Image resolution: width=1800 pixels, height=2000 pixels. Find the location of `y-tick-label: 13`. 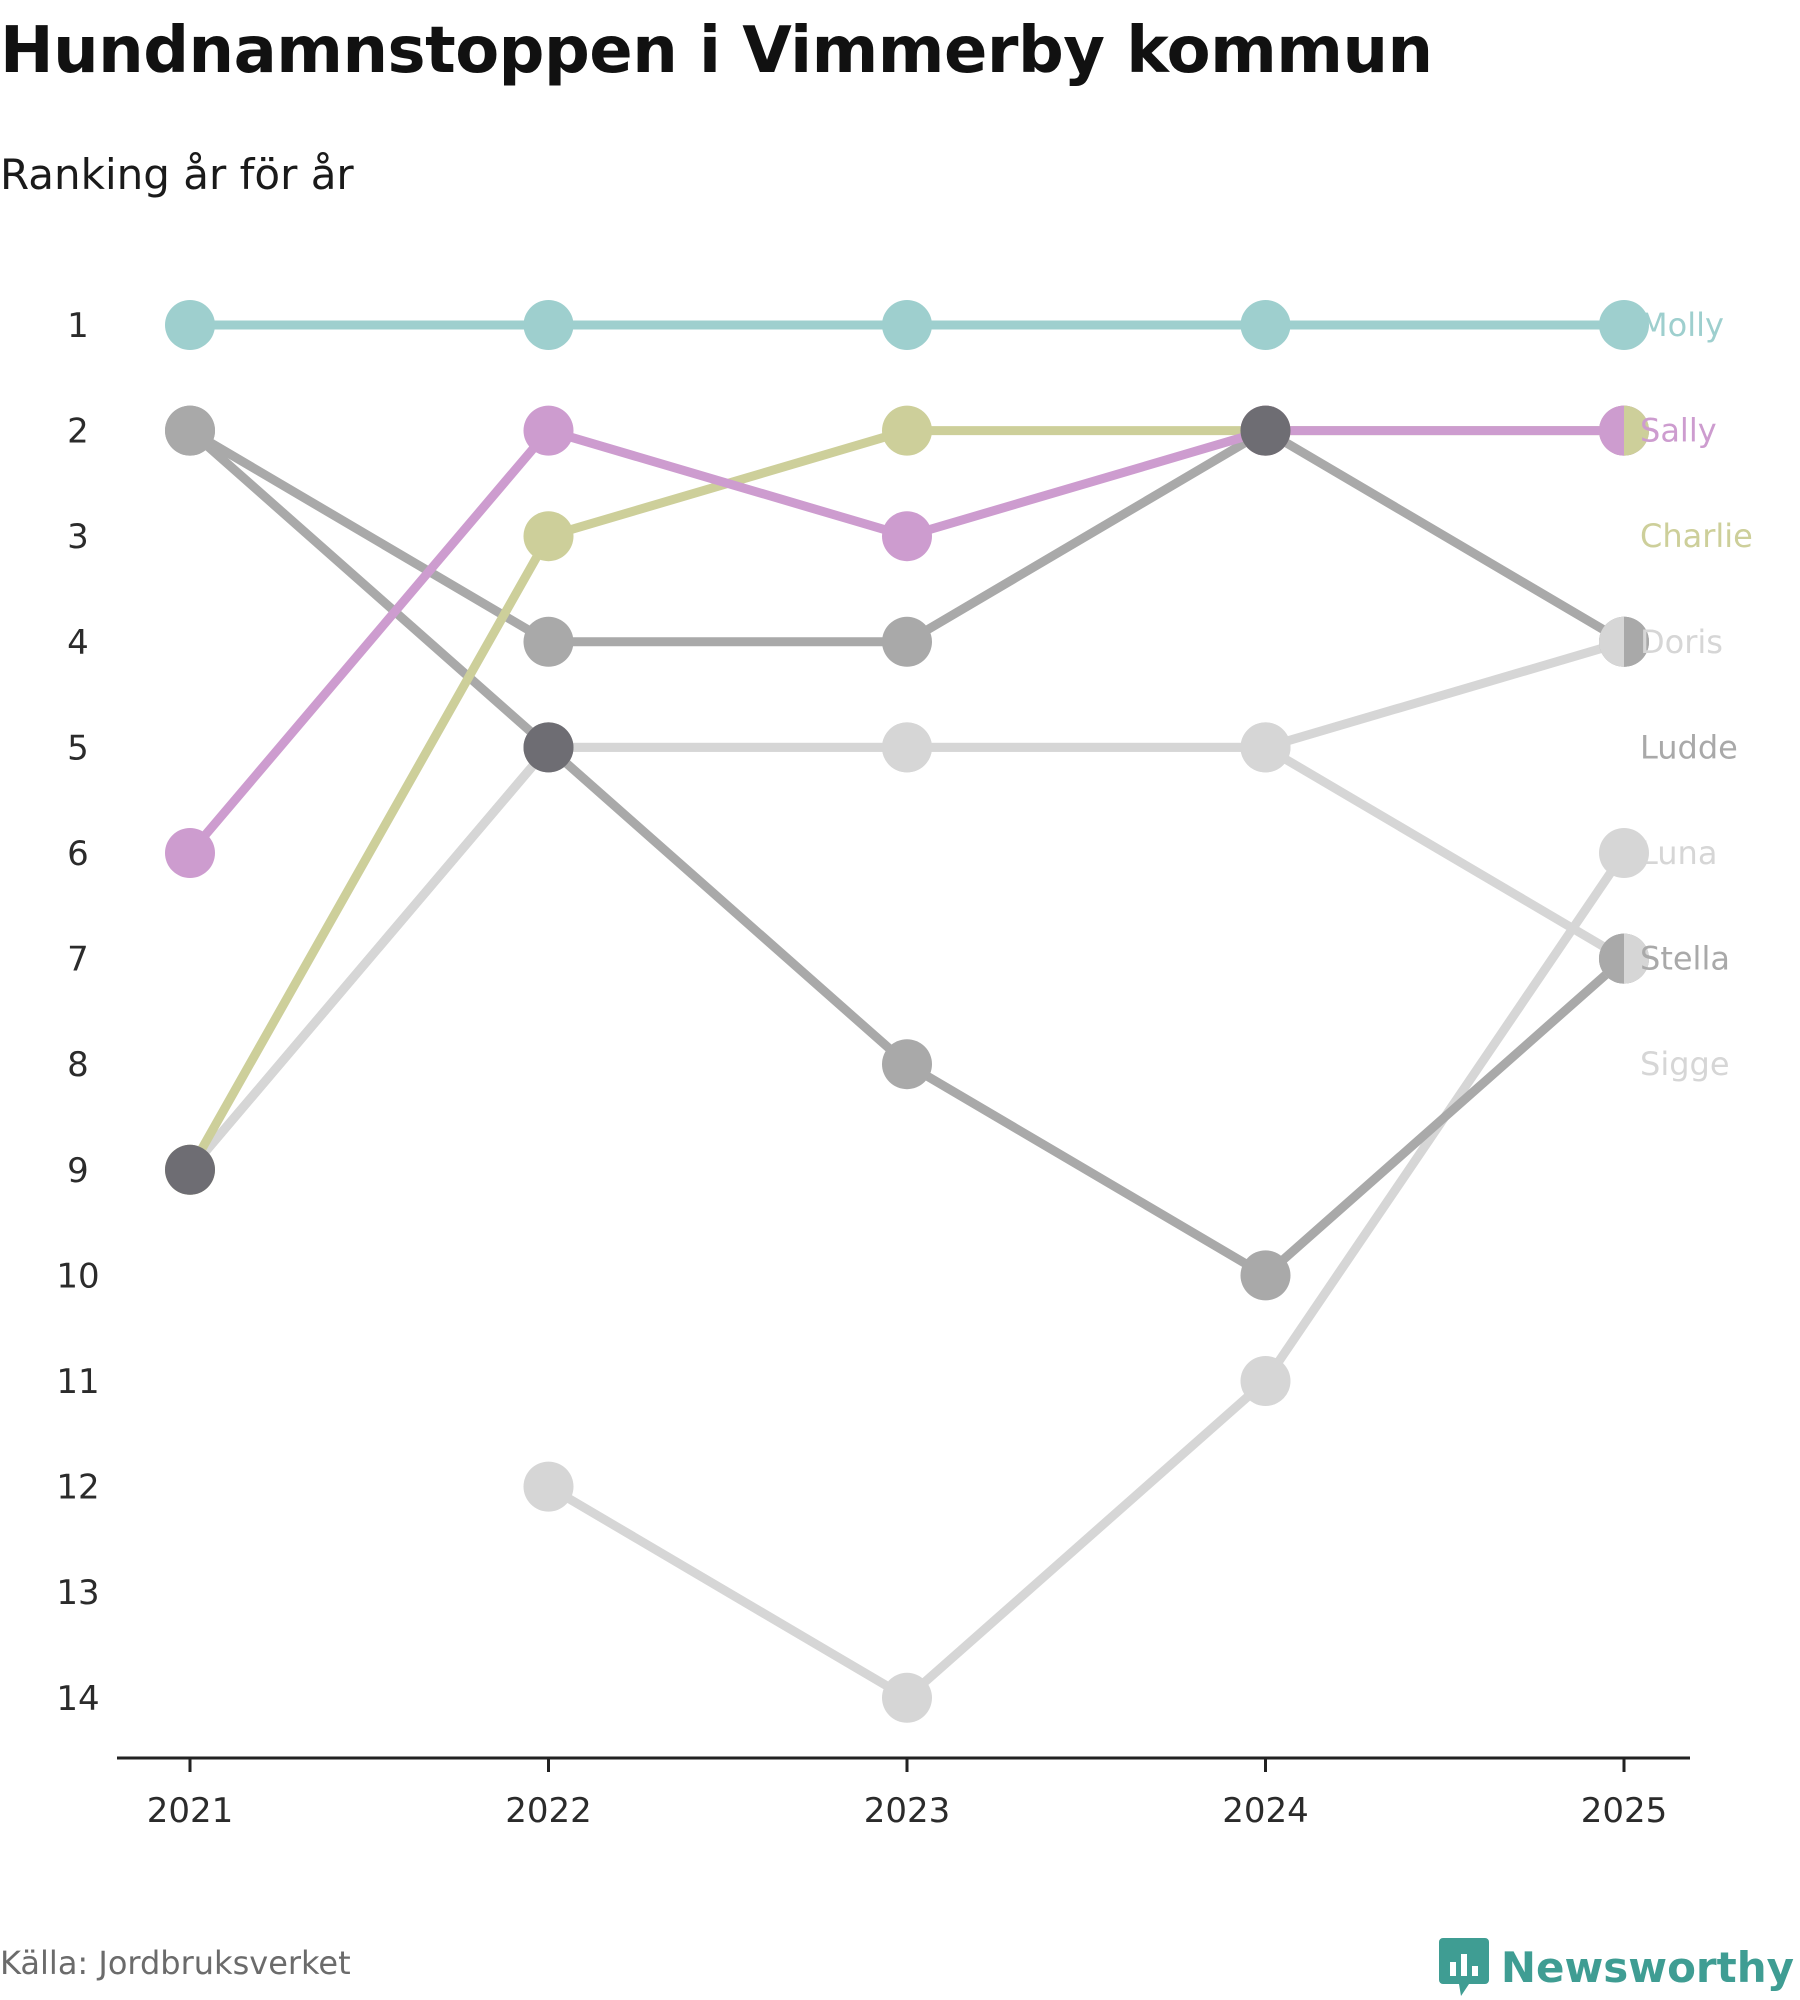

y-tick-label: 13 is located at coordinates (77, 1593).